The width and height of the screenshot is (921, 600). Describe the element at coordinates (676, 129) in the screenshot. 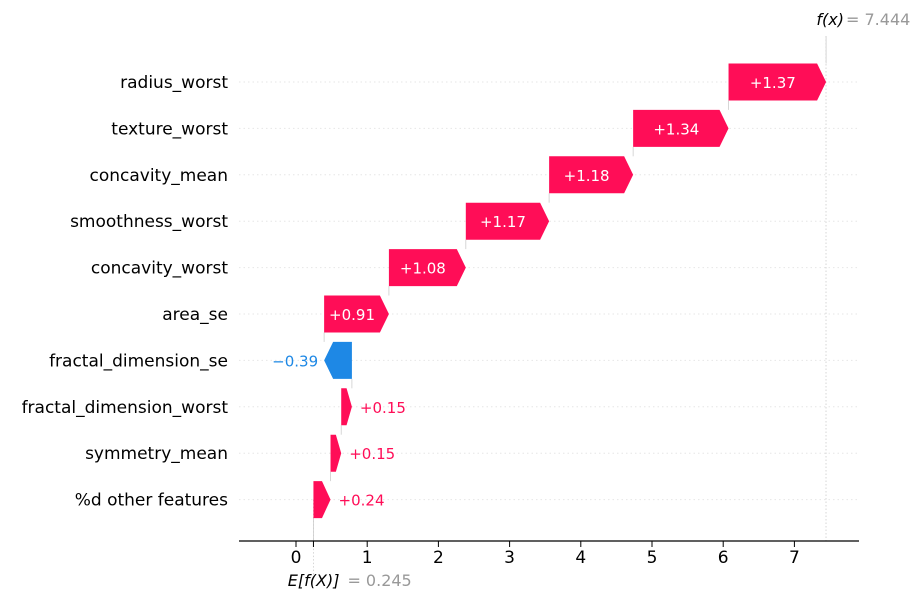

I see `value-label: +1.34` at that location.